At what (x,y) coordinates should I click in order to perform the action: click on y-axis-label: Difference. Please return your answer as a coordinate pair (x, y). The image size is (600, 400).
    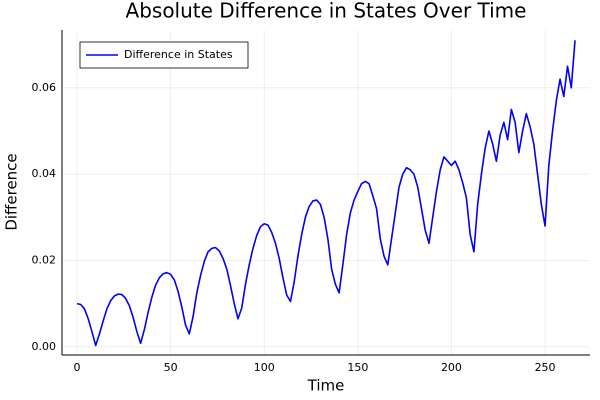
    Looking at the image, I should click on (12, 191).